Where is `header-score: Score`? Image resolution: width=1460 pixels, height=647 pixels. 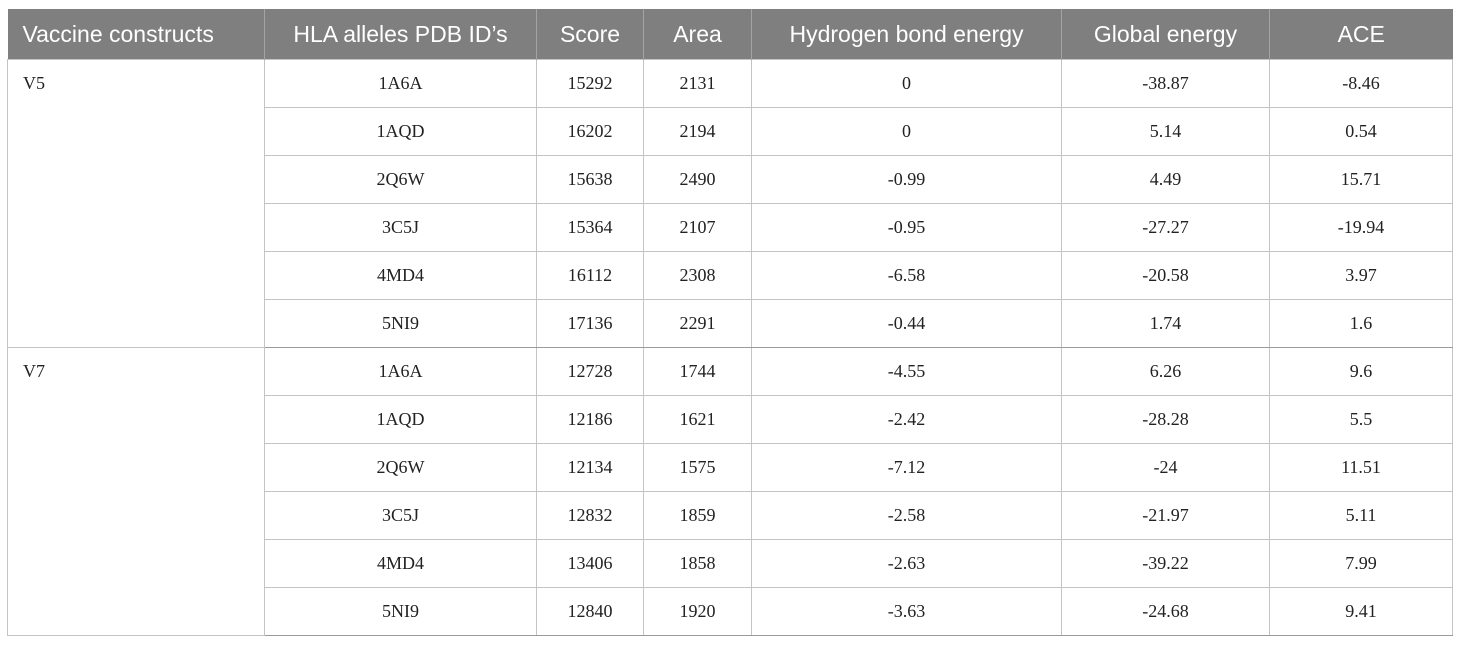
header-score: Score is located at coordinates (590, 34).